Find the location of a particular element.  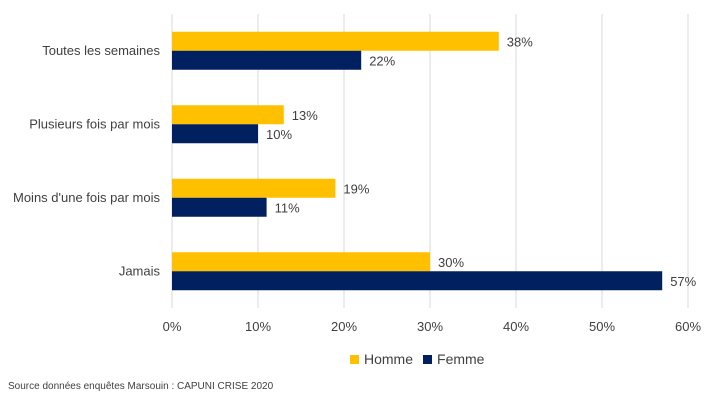

category-label: Moins d'une fois par mois is located at coordinates (86, 197).